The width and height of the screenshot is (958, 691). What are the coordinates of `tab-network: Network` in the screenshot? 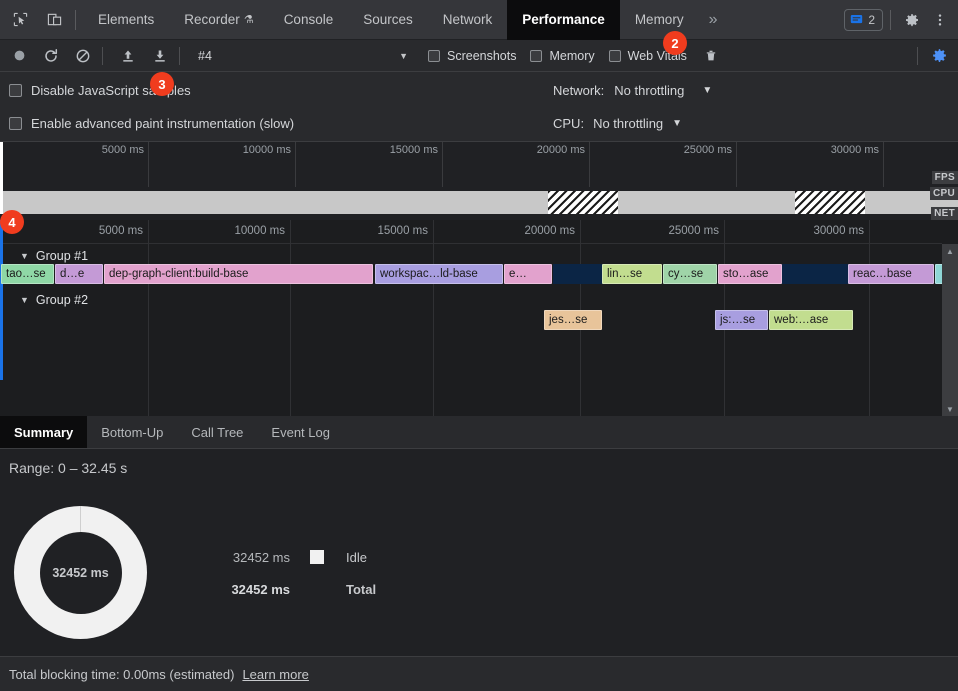 It's located at (468, 20).